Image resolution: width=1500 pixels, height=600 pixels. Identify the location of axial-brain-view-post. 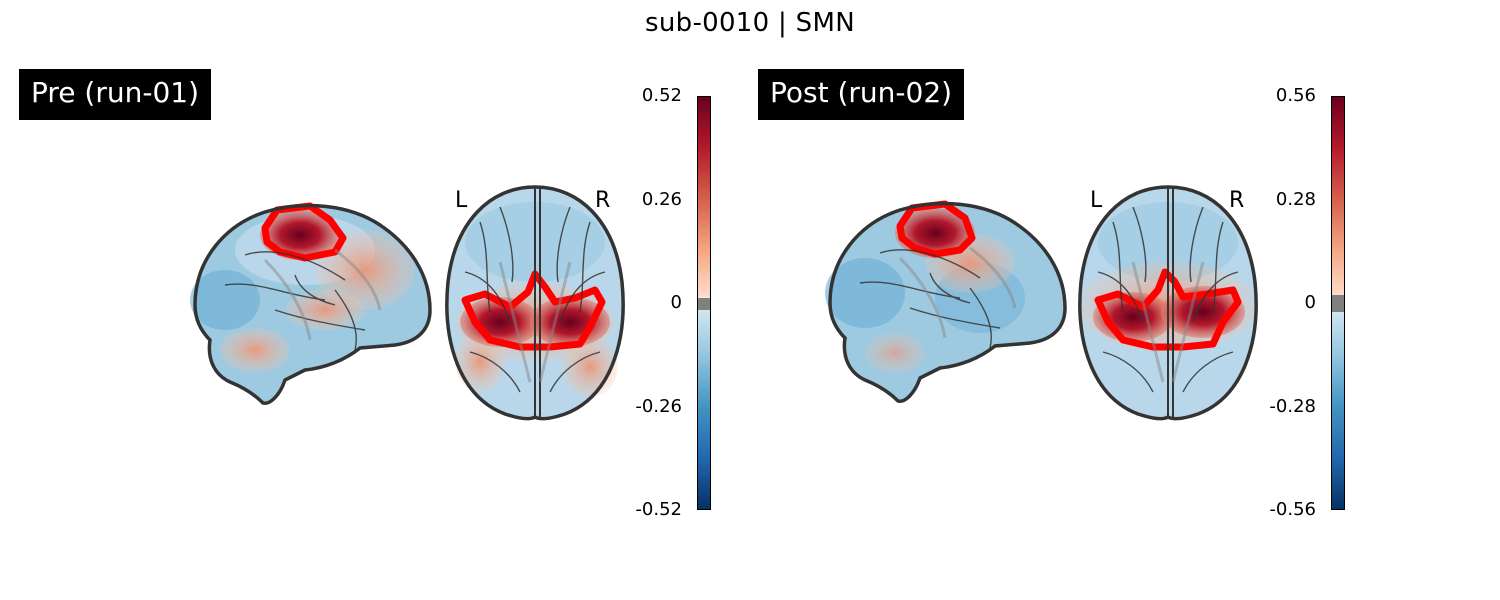
(1168, 303).